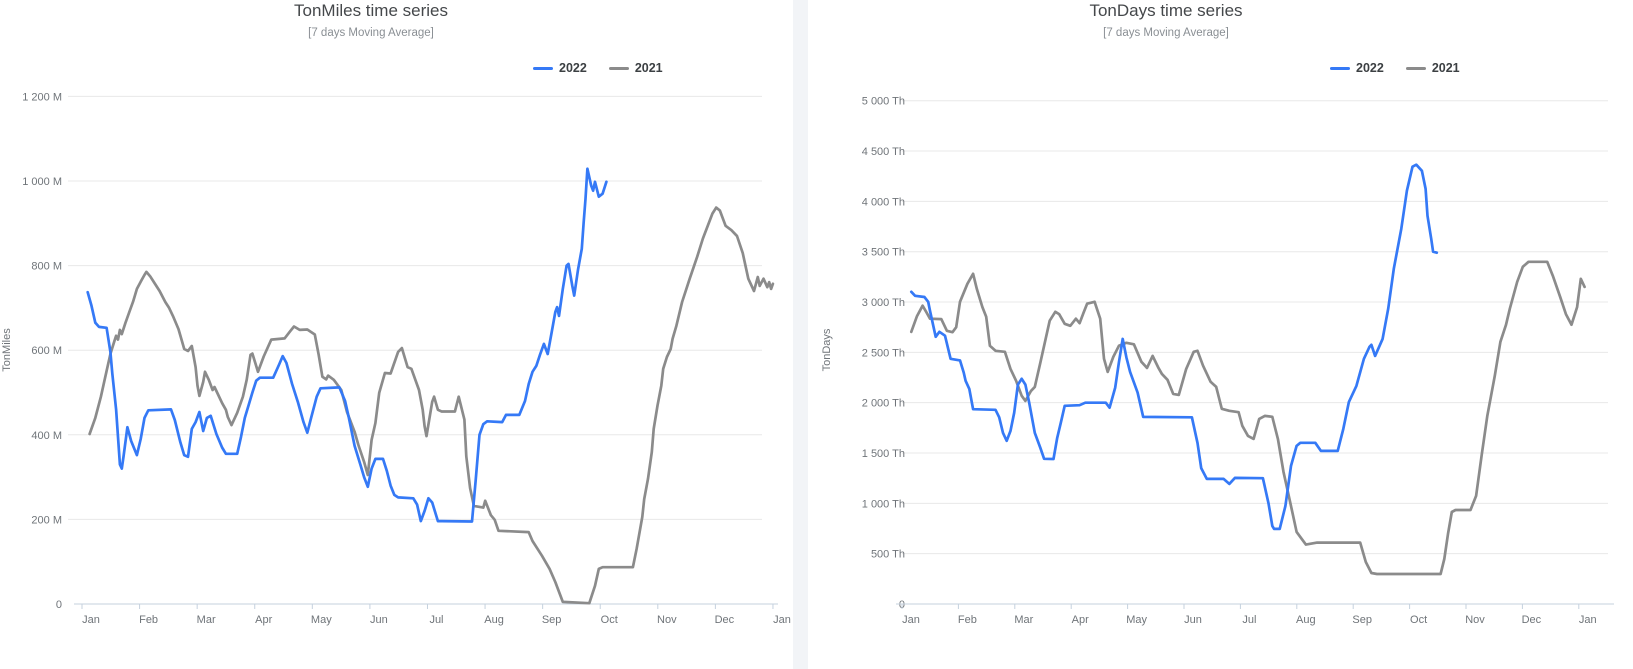 This screenshot has width=1633, height=669. Describe the element at coordinates (46, 351) in the screenshot. I see `y-tick-label: 600 M` at that location.